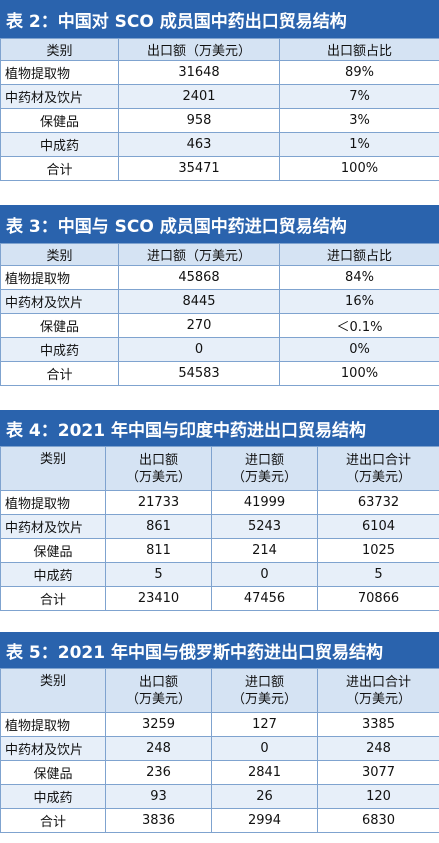  Describe the element at coordinates (219, 796) in the screenshot. I see `table-row: 中成药 93 26 120` at that location.